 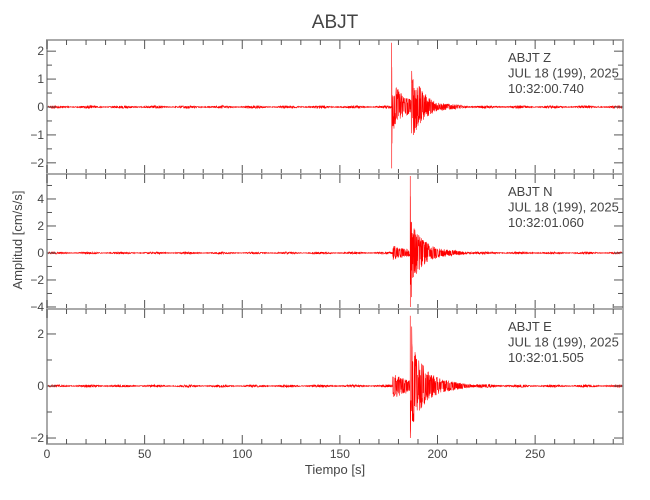 I want to click on x-tick-label: 250, so click(x=535, y=454).